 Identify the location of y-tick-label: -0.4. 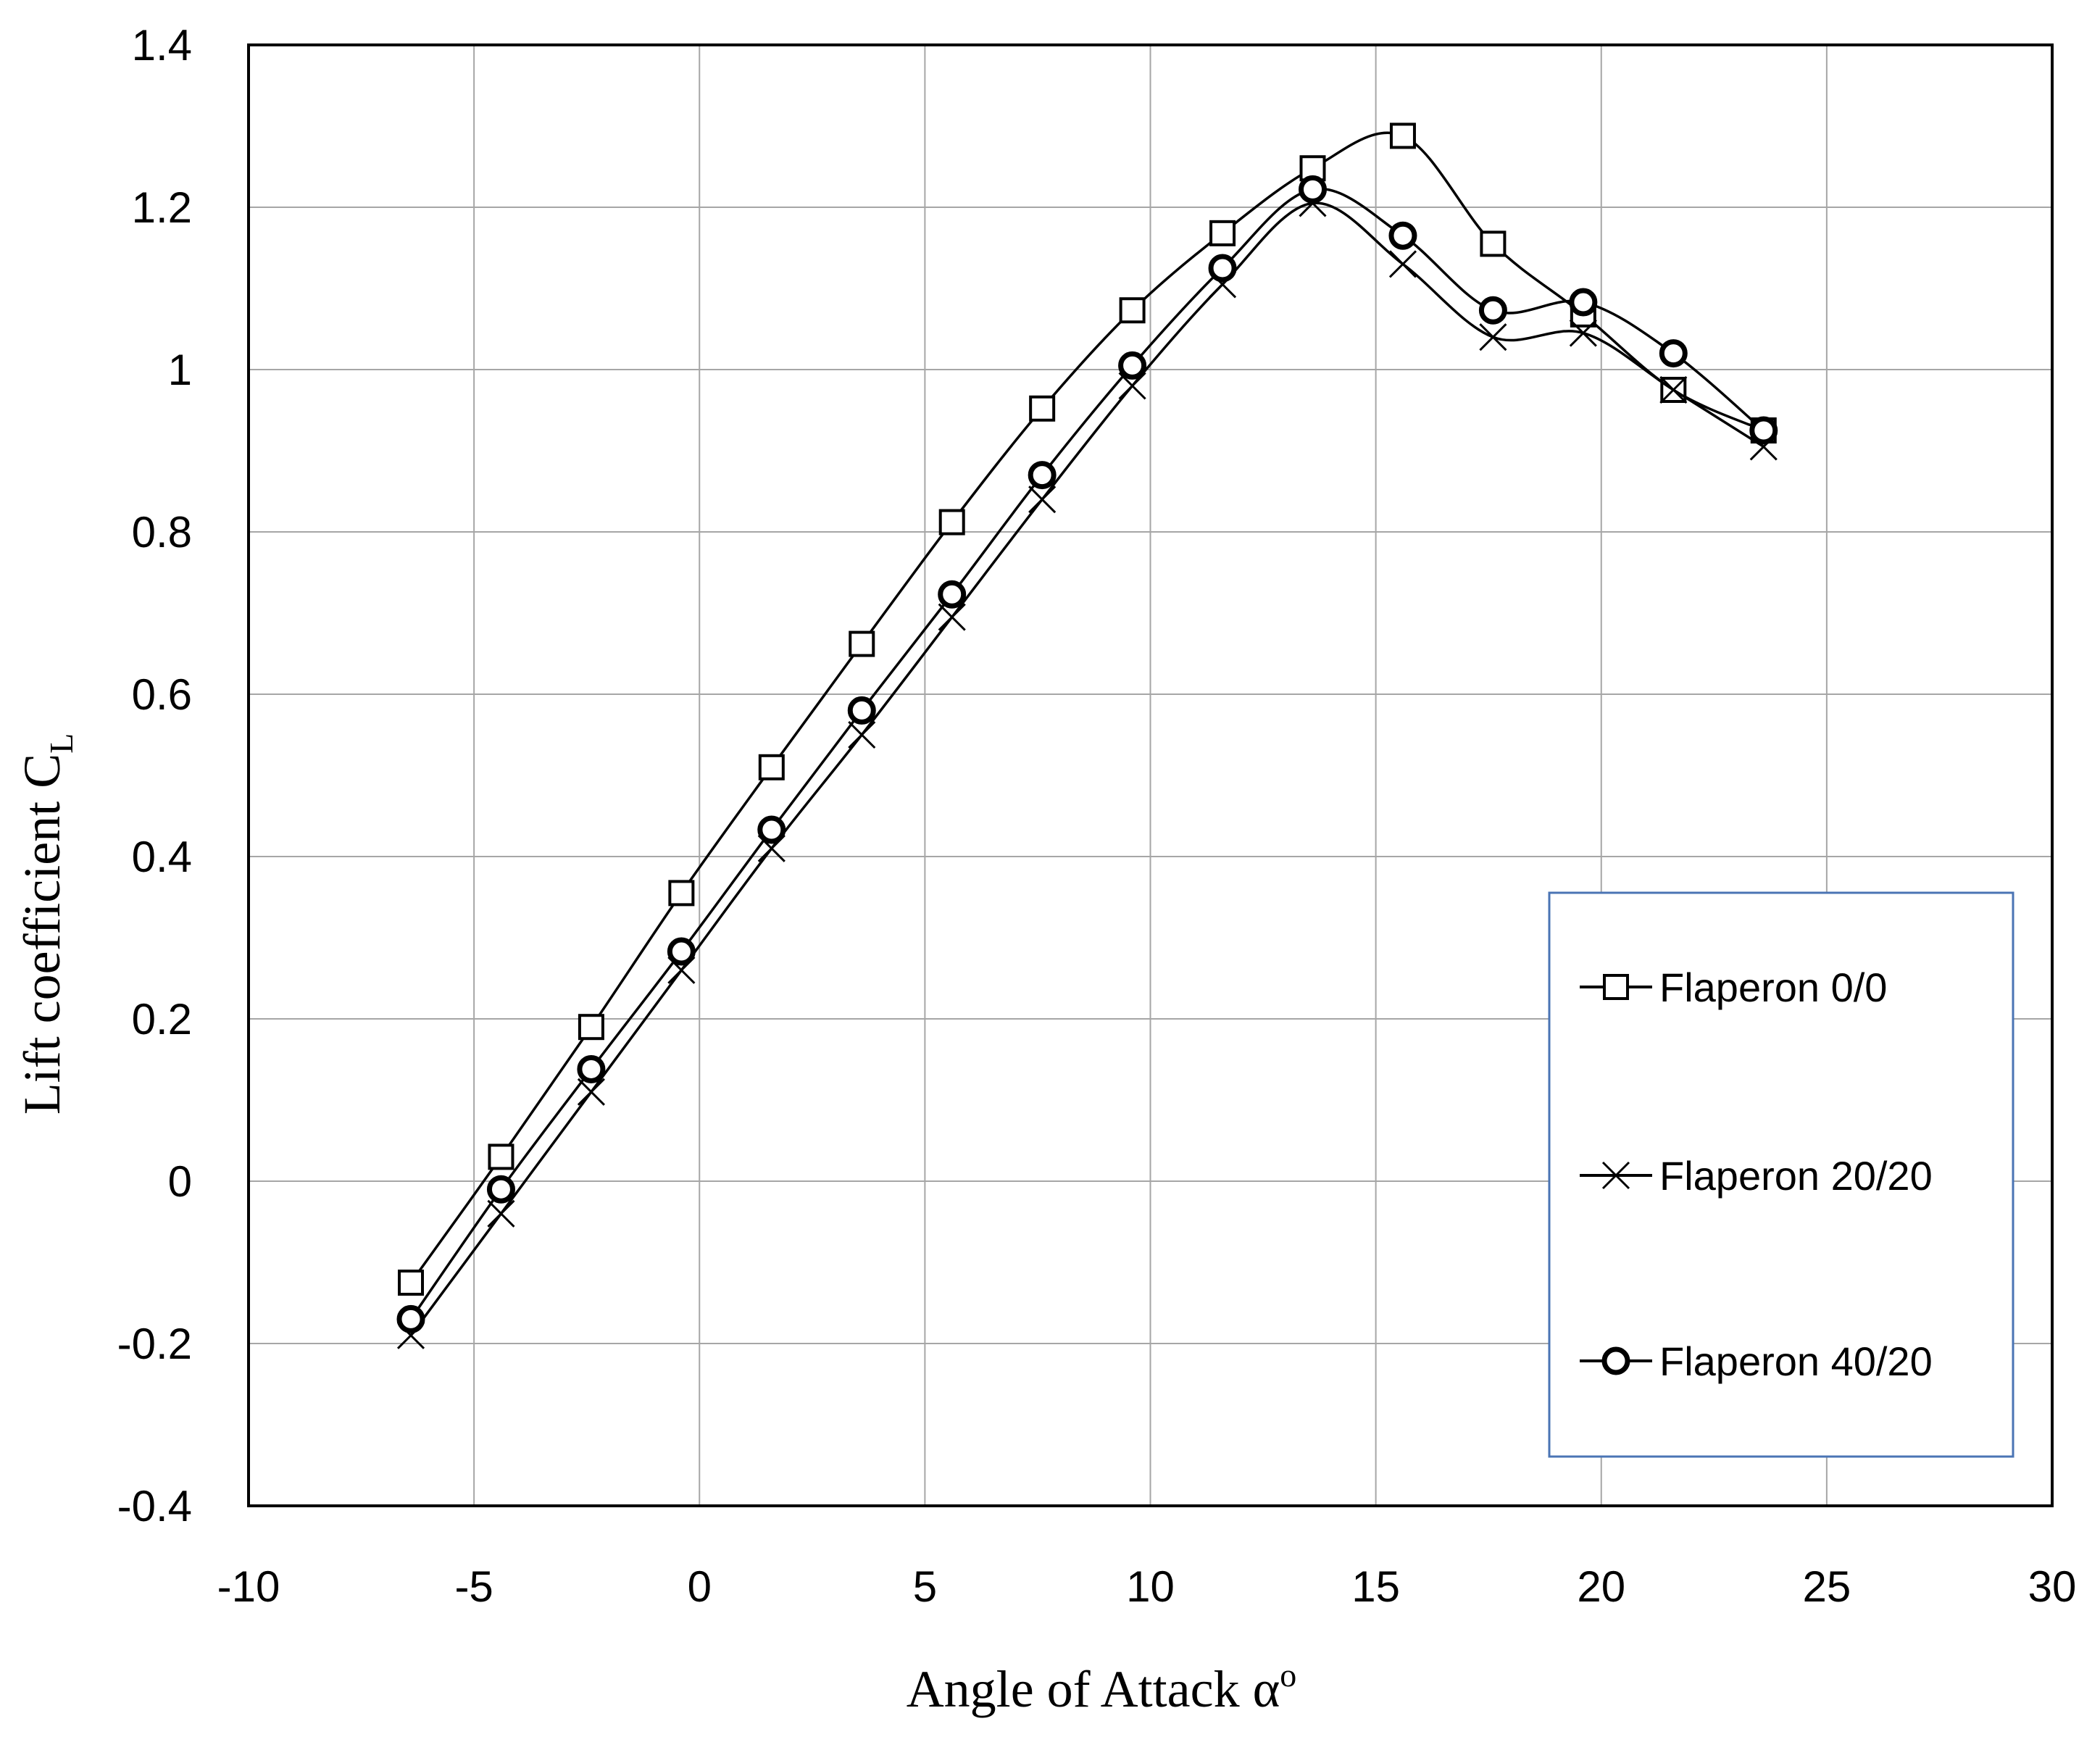
(154, 1506).